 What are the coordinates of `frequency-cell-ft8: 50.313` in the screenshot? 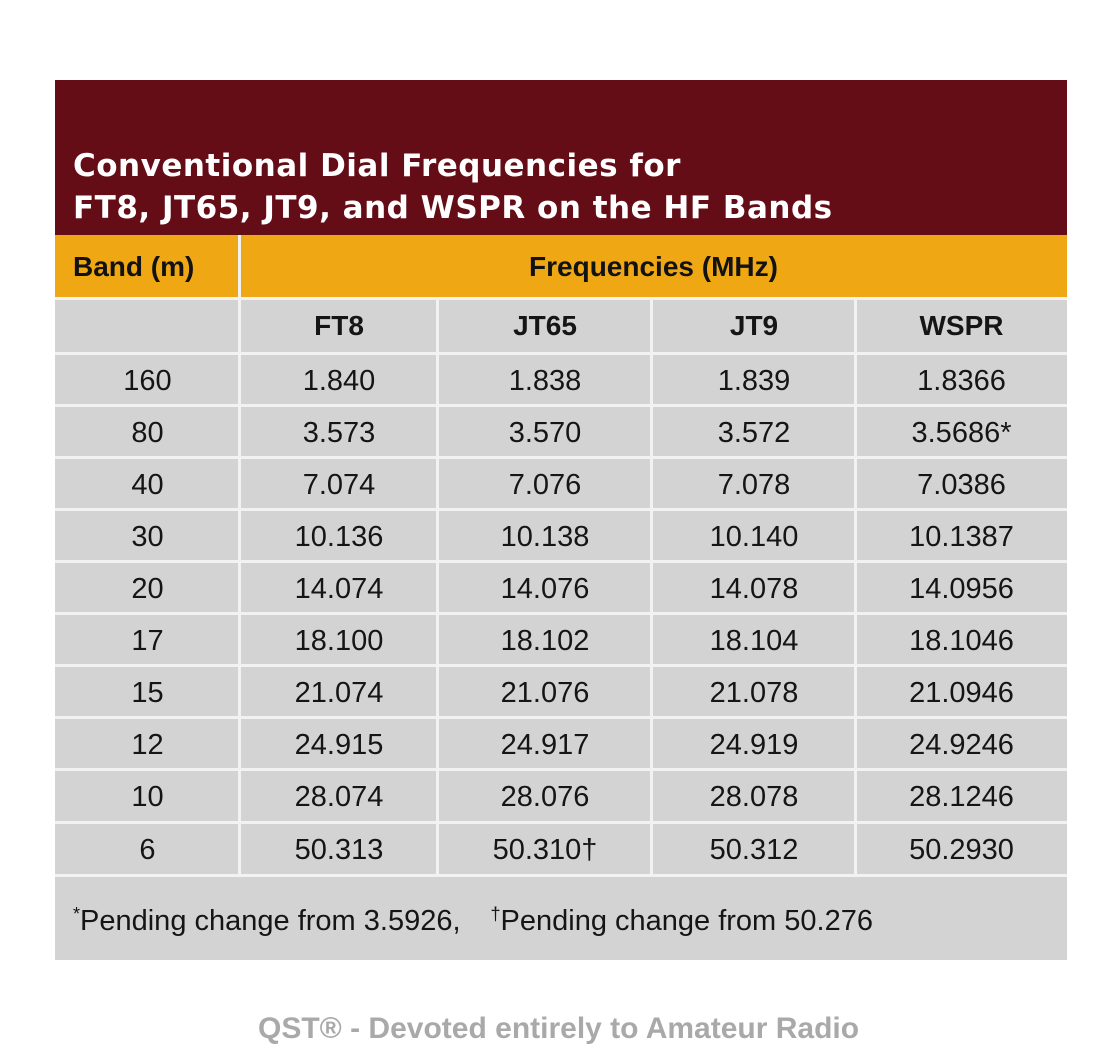 It's located at (339, 850).